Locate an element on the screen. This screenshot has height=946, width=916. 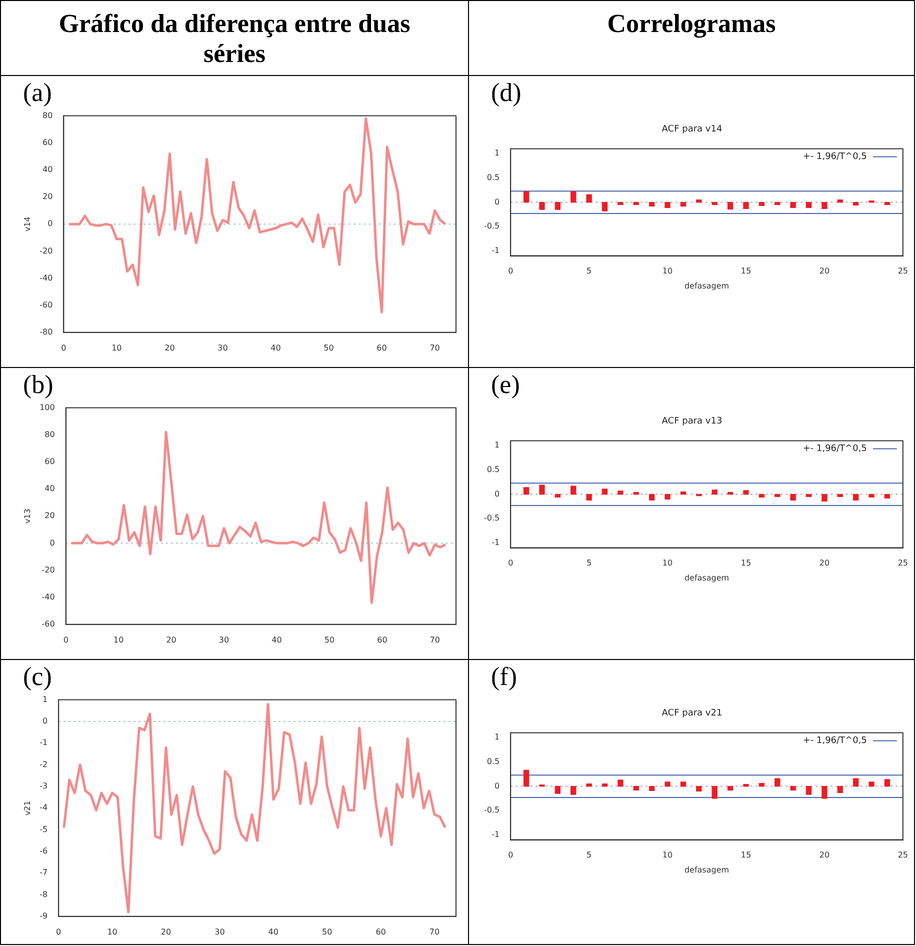
y-axis-title: v14 is located at coordinates (27, 224).